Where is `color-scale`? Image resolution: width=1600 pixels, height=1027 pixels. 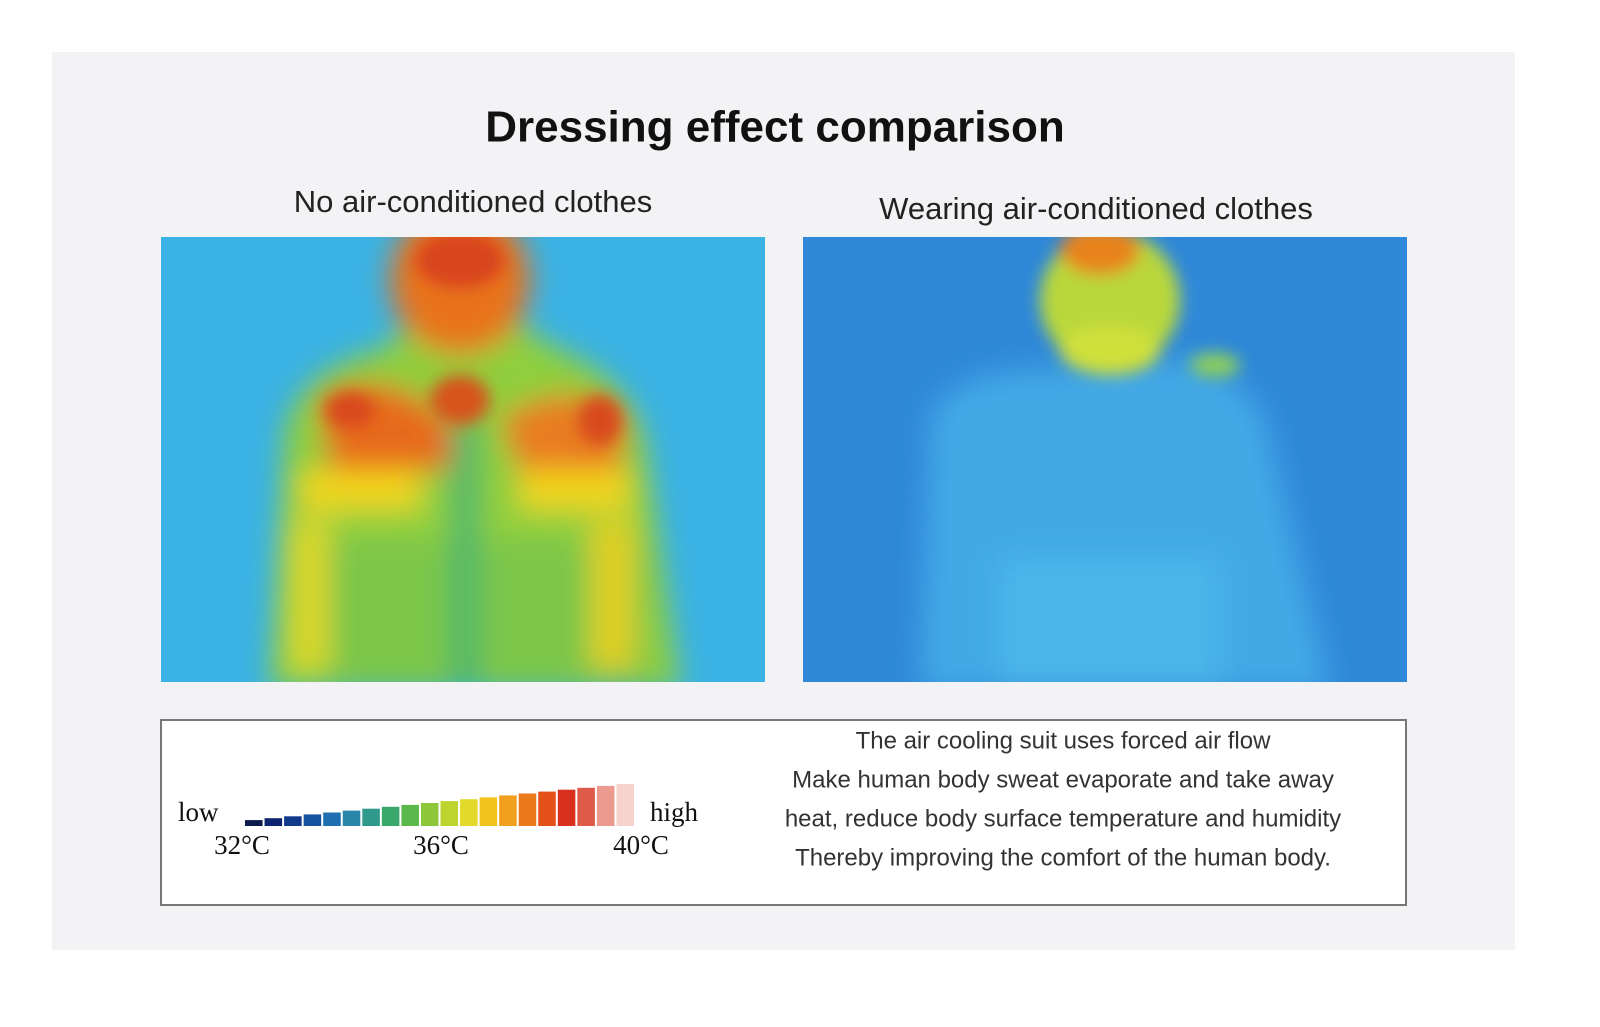
color-scale is located at coordinates (439, 805).